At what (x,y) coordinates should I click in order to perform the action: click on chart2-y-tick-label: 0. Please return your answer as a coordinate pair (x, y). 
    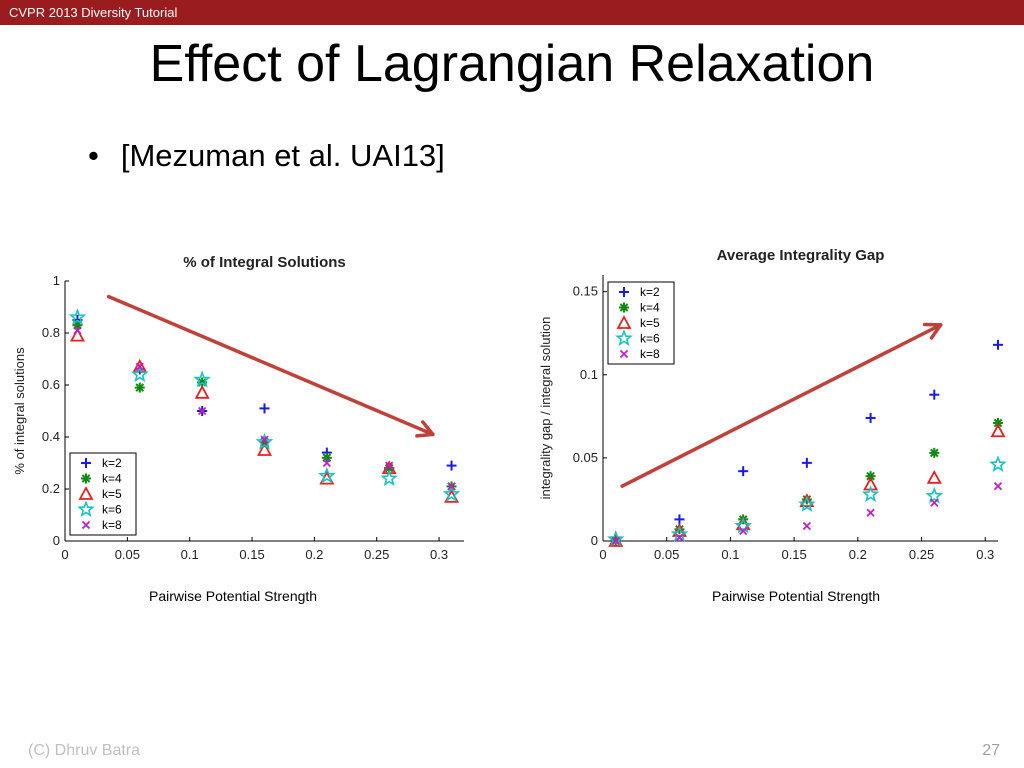
    Looking at the image, I should click on (594, 540).